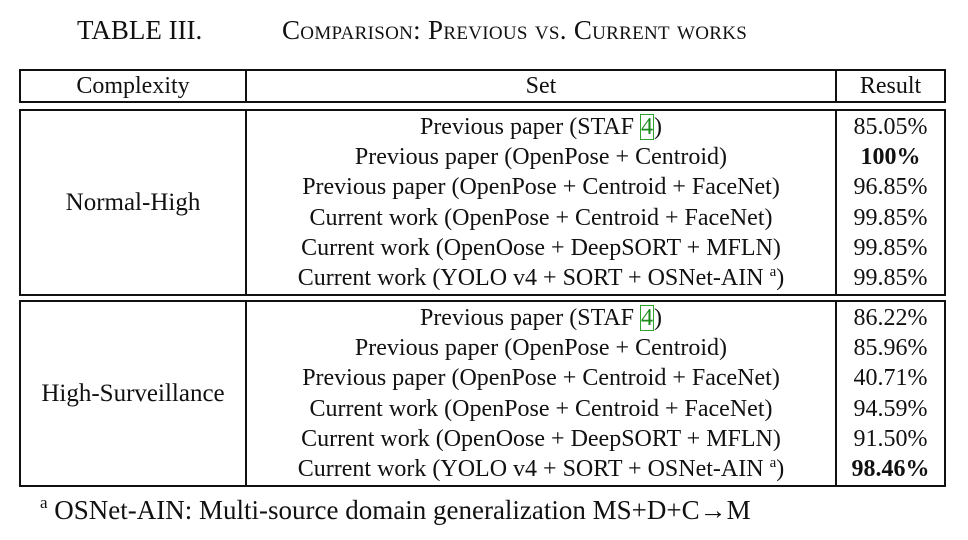 This screenshot has width=968, height=540. What do you see at coordinates (515, 30) in the screenshot?
I see `table-title: Comparison: Previous vs. Current works` at bounding box center [515, 30].